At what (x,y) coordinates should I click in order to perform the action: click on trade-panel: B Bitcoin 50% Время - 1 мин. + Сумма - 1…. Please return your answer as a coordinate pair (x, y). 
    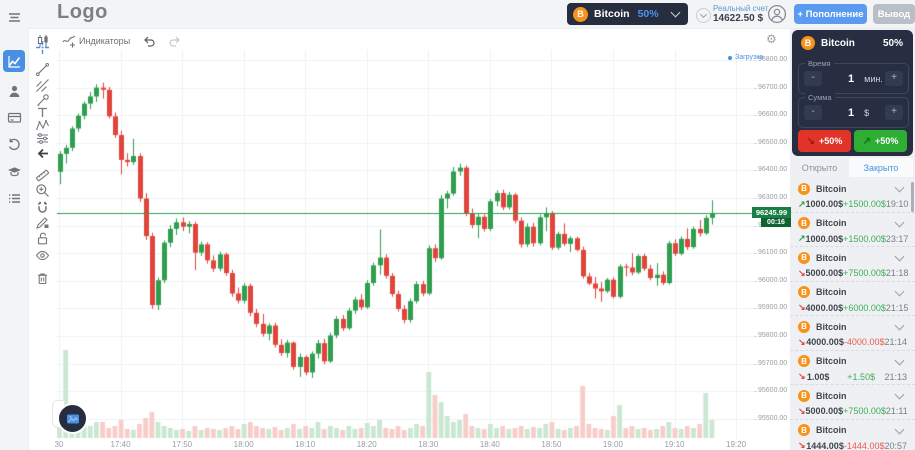
    Looking at the image, I should click on (852, 239).